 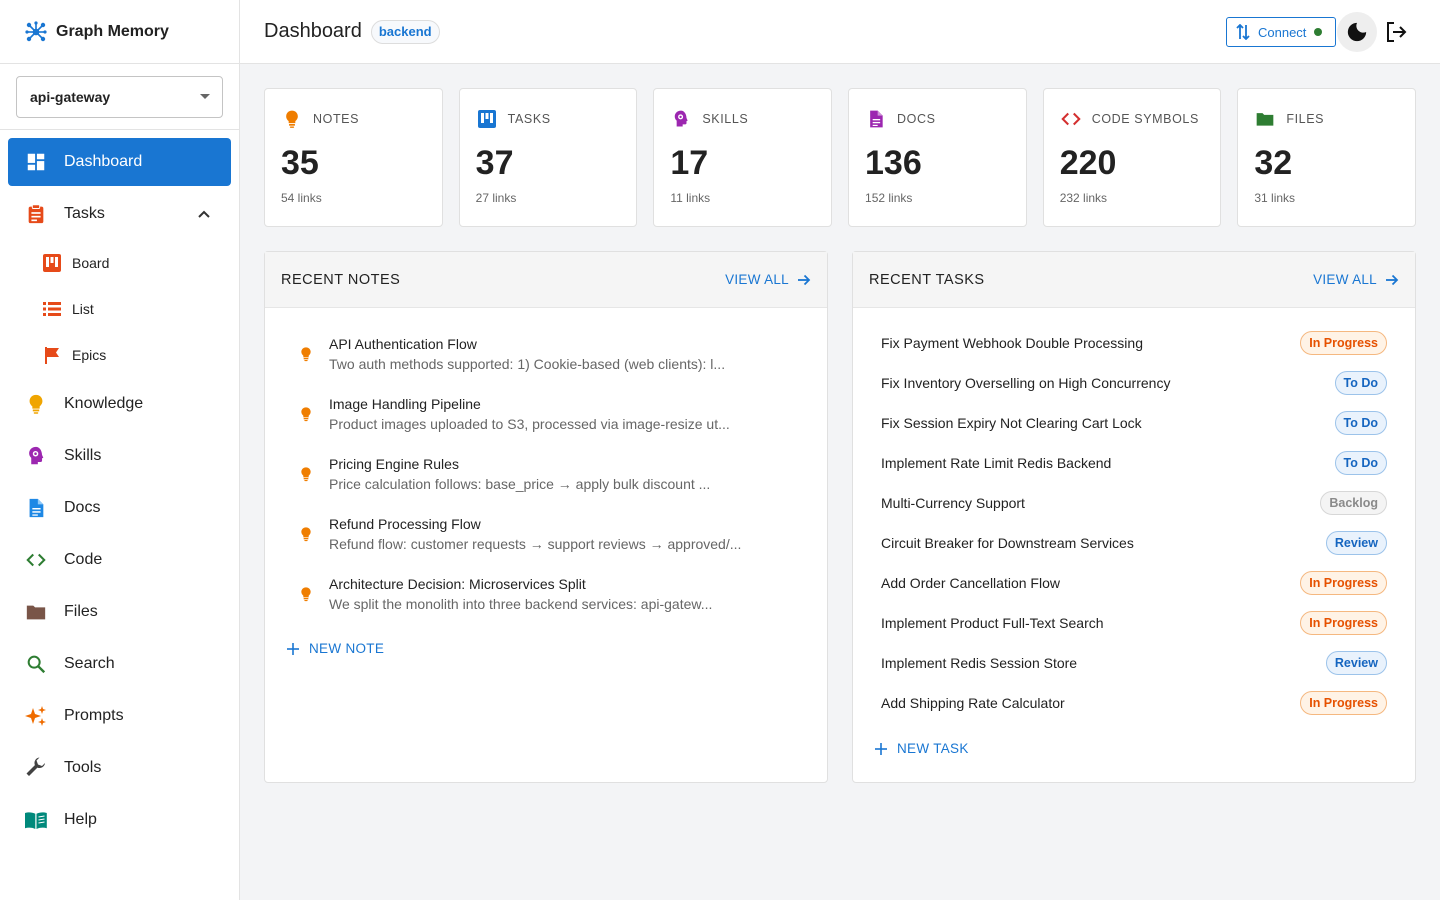 I want to click on sidebar-item-dashboard: Dashboard, so click(x=119, y=162).